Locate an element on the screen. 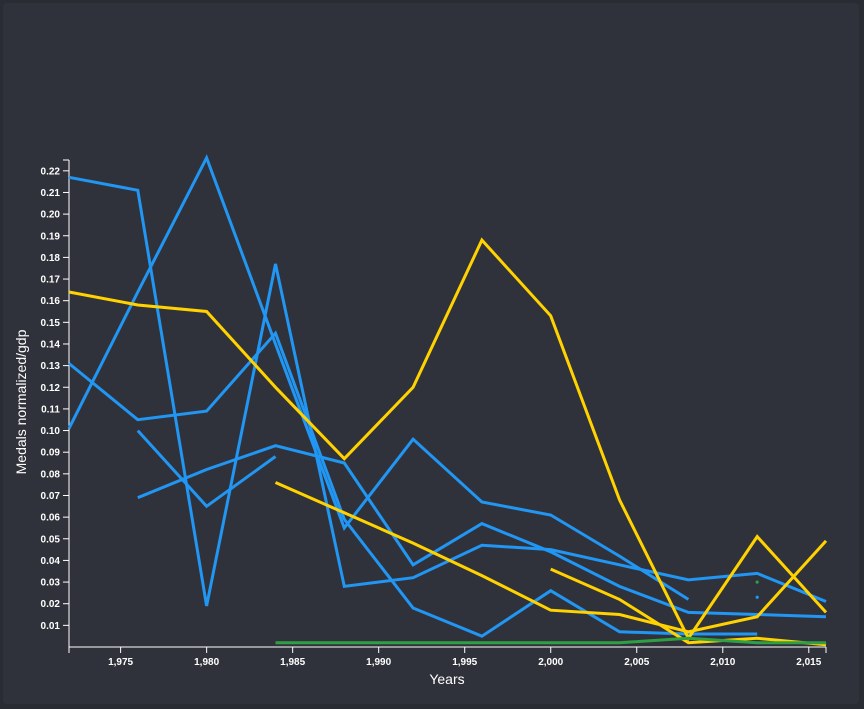 The width and height of the screenshot is (864, 709). y-tick-label: 0.16 is located at coordinates (51, 301).